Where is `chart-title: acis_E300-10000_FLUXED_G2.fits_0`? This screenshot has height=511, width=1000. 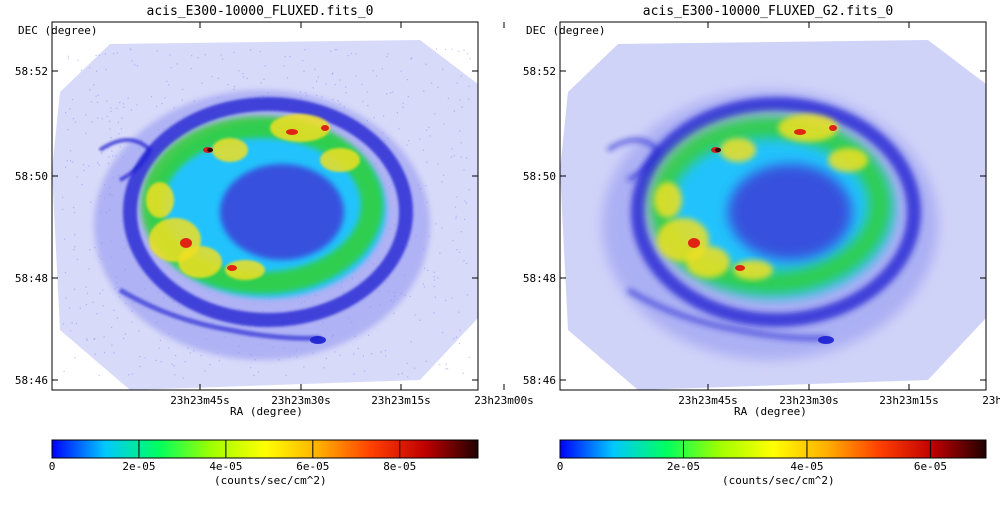 chart-title: acis_E300-10000_FLUXED_G2.fits_0 is located at coordinates (768, 11).